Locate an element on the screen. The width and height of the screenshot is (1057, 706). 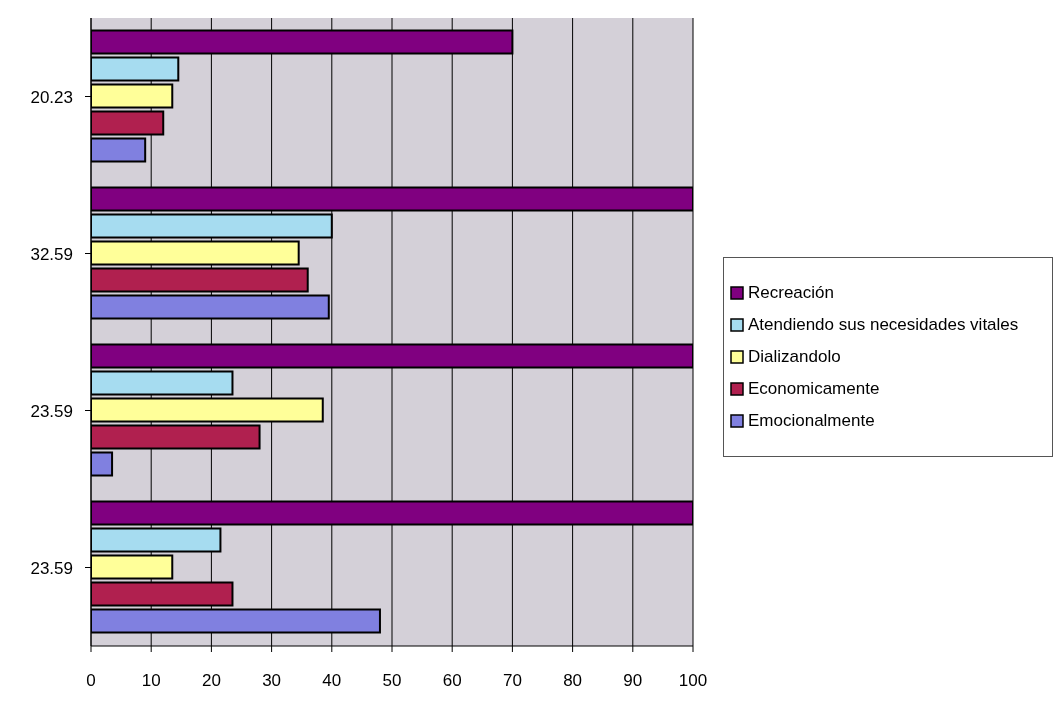
x-tick-label: 10 is located at coordinates (151, 681).